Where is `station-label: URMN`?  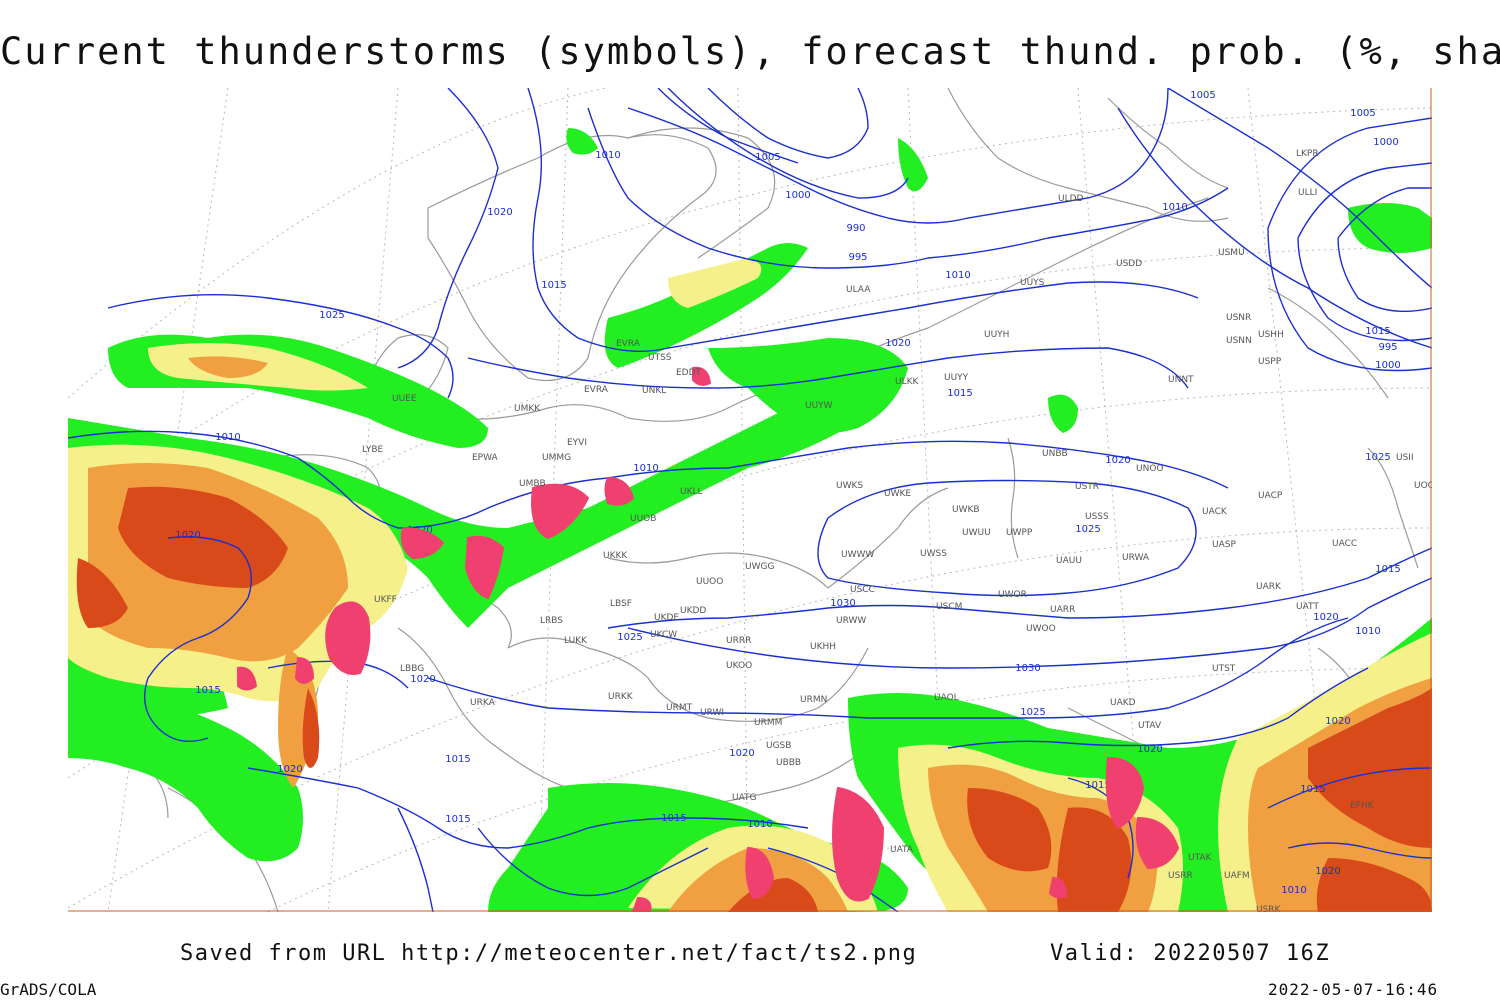 station-label: URMN is located at coordinates (813, 700).